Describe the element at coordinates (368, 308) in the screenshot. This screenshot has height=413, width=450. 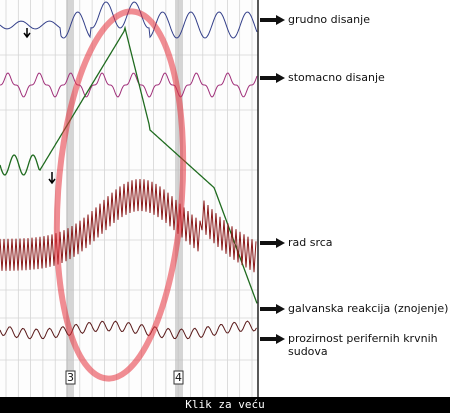
I see `trace-label: galvanska reakcija (znojenje)` at that location.